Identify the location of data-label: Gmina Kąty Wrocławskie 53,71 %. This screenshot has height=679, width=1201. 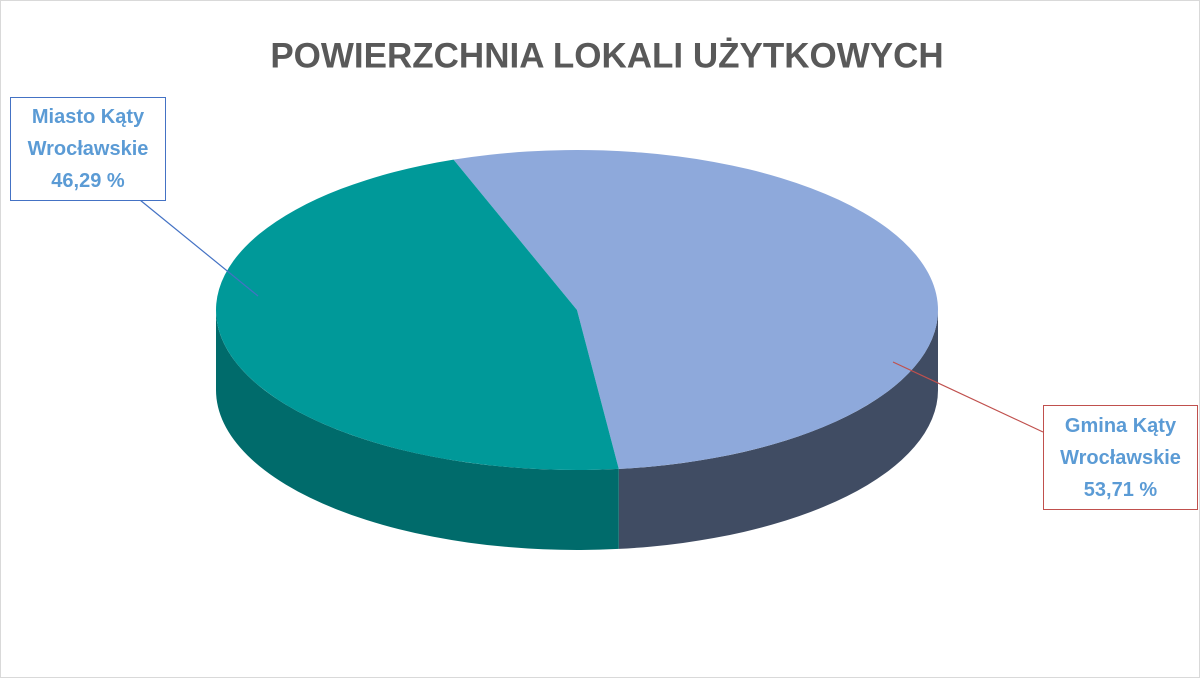
(1120, 457).